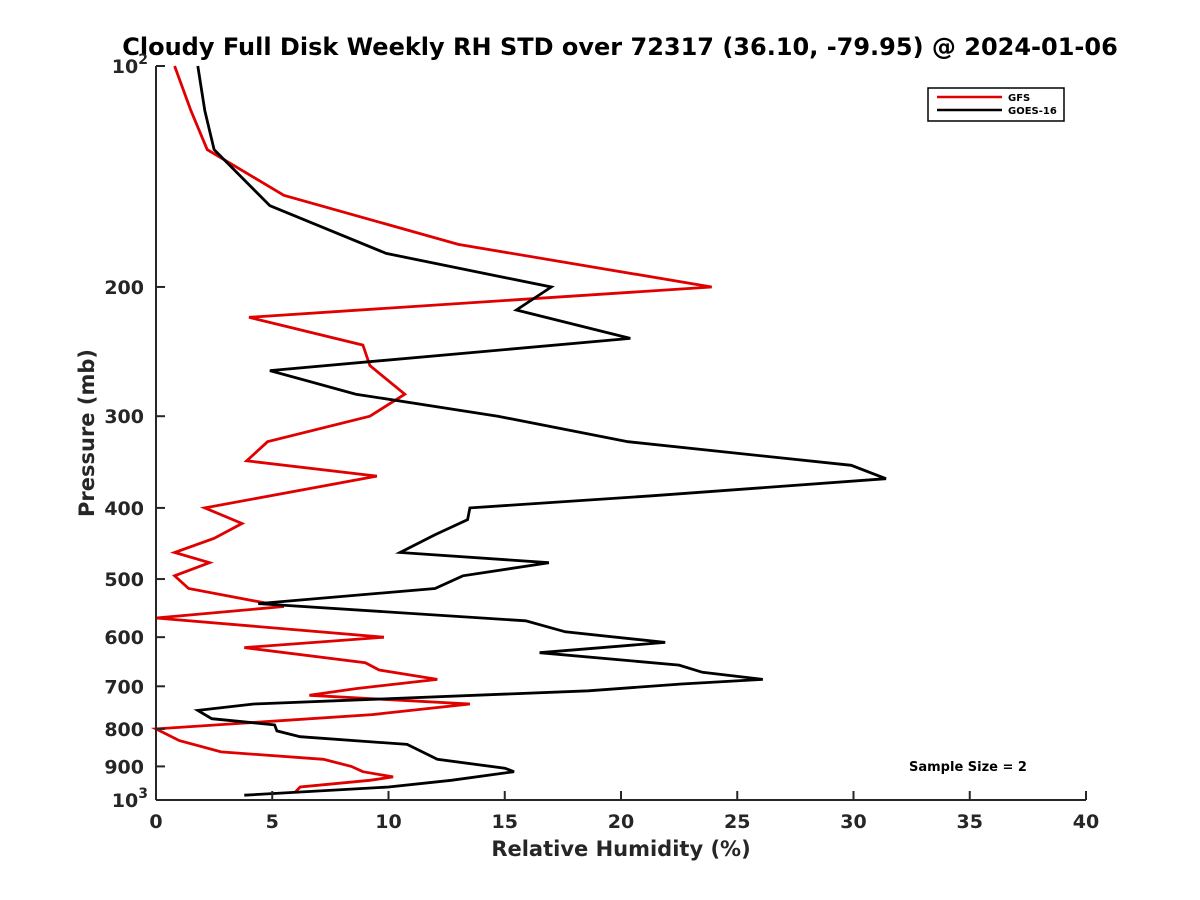  Describe the element at coordinates (130, 65) in the screenshot. I see `y-tick-label: 10²` at that location.